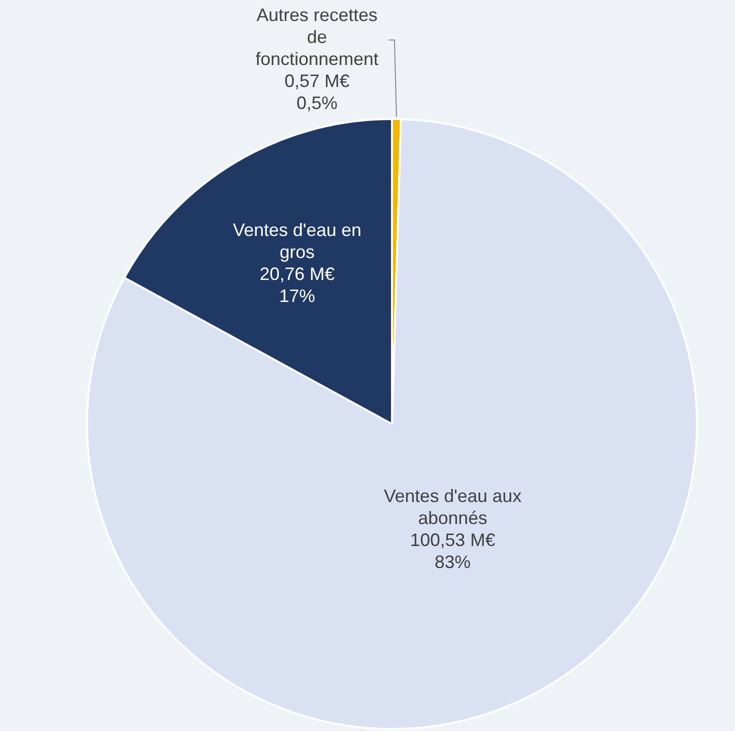  Describe the element at coordinates (317, 91) in the screenshot. I see `data-label: 0,57 M€ 0,5%` at that location.